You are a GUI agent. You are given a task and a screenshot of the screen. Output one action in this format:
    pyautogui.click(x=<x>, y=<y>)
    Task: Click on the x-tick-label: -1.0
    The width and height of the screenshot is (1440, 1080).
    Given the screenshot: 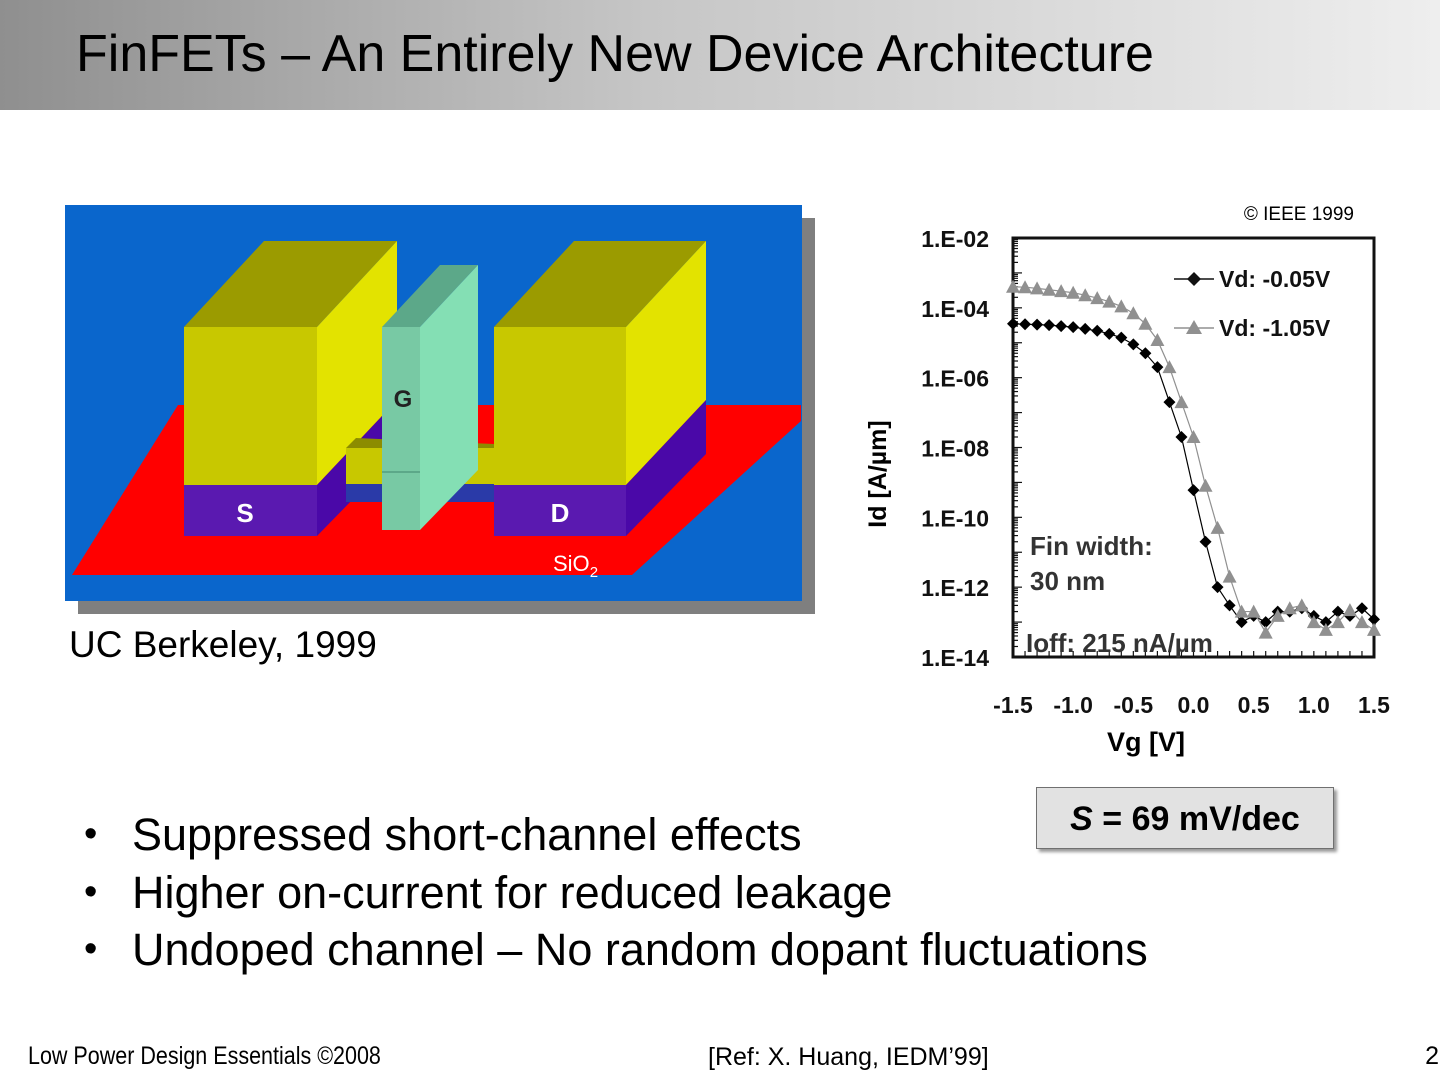 What is the action you would take?
    pyautogui.click(x=1073, y=705)
    